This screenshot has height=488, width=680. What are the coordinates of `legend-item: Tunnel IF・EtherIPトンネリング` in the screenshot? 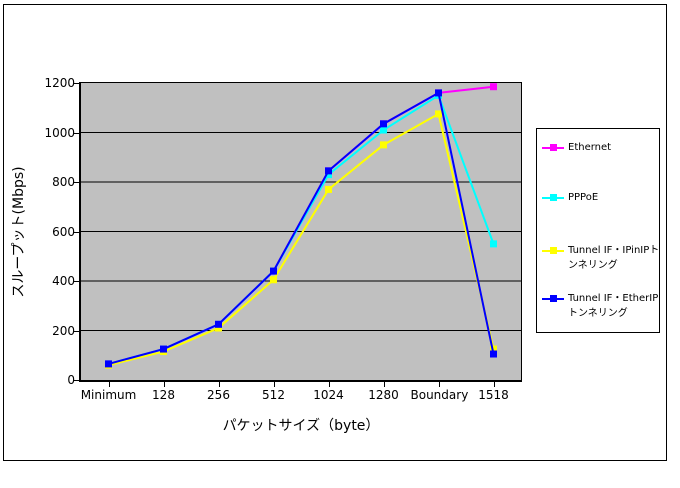 It's located at (601, 306).